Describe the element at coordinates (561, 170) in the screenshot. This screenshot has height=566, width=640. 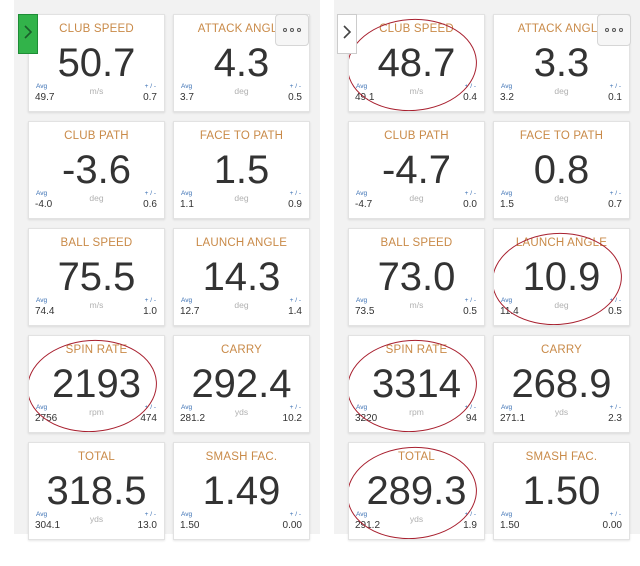
I see `metric-tile-face-to-path: FACE TO PATH 0.8 Avg + / - 1.5 deg 0.7` at that location.